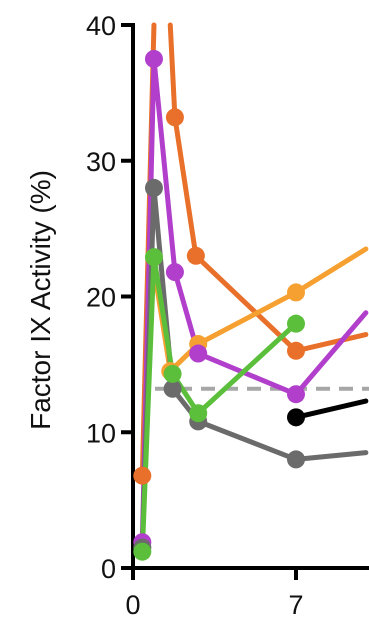 This screenshot has width=369, height=625. What do you see at coordinates (101, 433) in the screenshot?
I see `y-tick-label: 10` at bounding box center [101, 433].